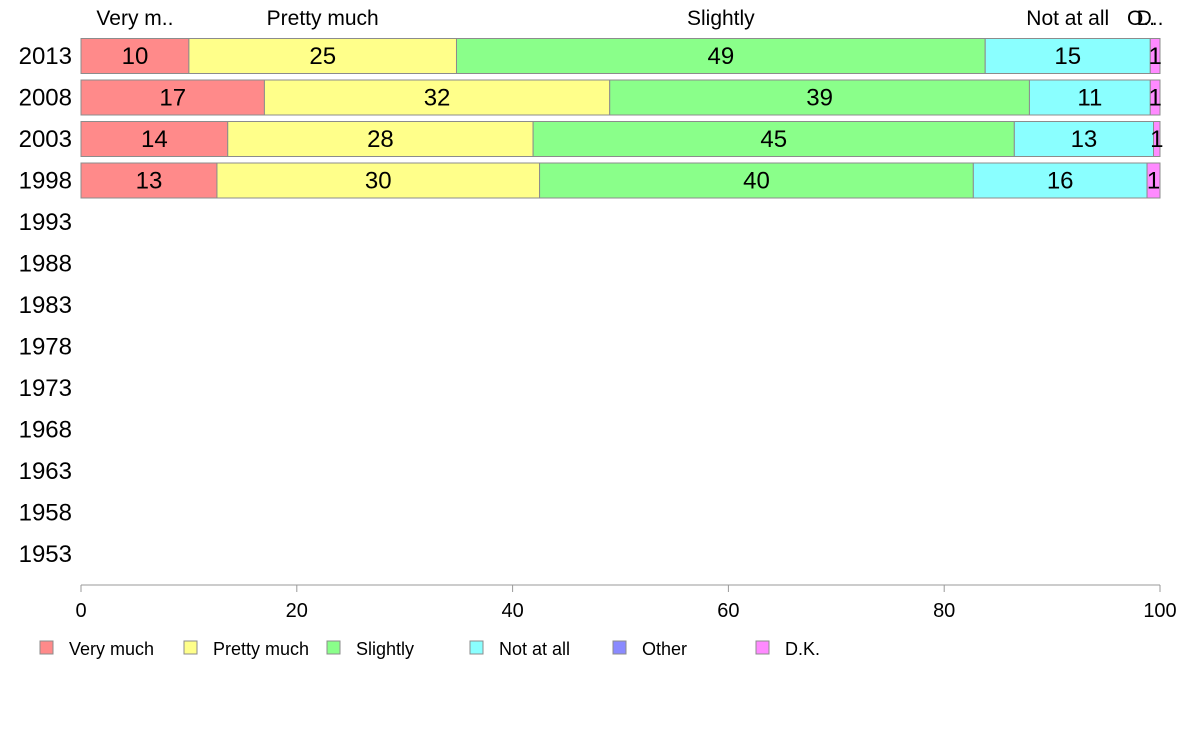  Describe the element at coordinates (802, 649) in the screenshot. I see `legend-label: D.K.` at that location.